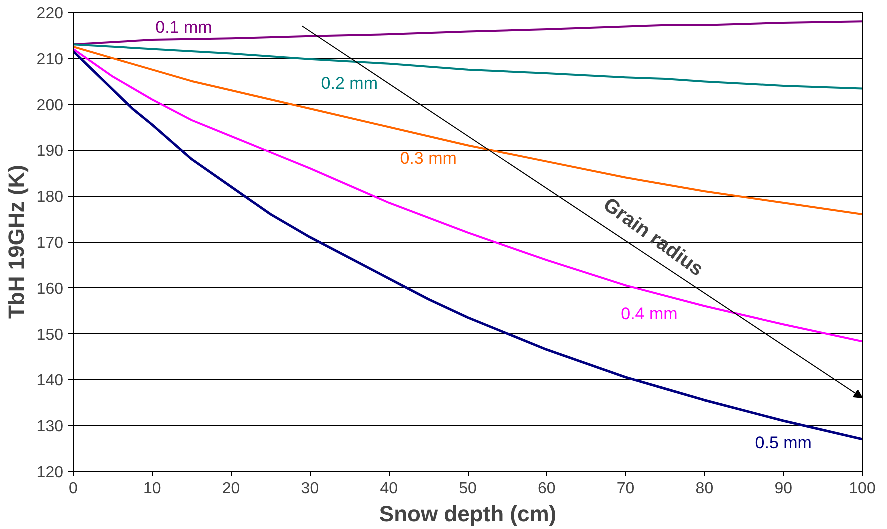 The height and width of the screenshot is (529, 887). Describe the element at coordinates (783, 489) in the screenshot. I see `x-tick-label: 90` at that location.